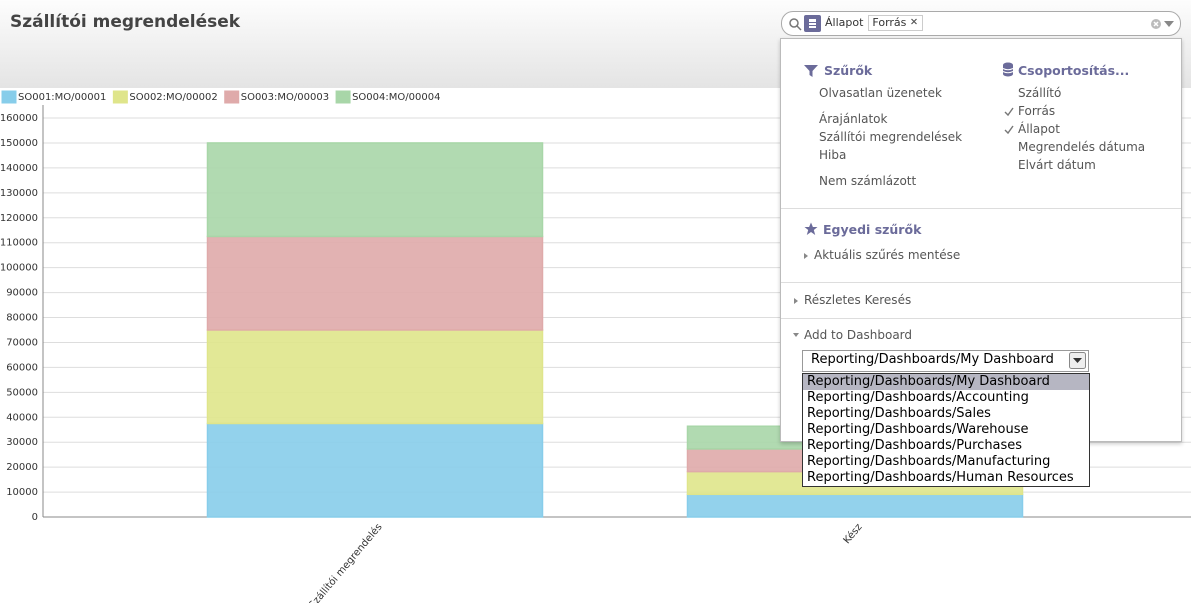 Image resolution: width=1191 pixels, height=603 pixels. I want to click on y-tick-label: 10000, so click(22, 492).